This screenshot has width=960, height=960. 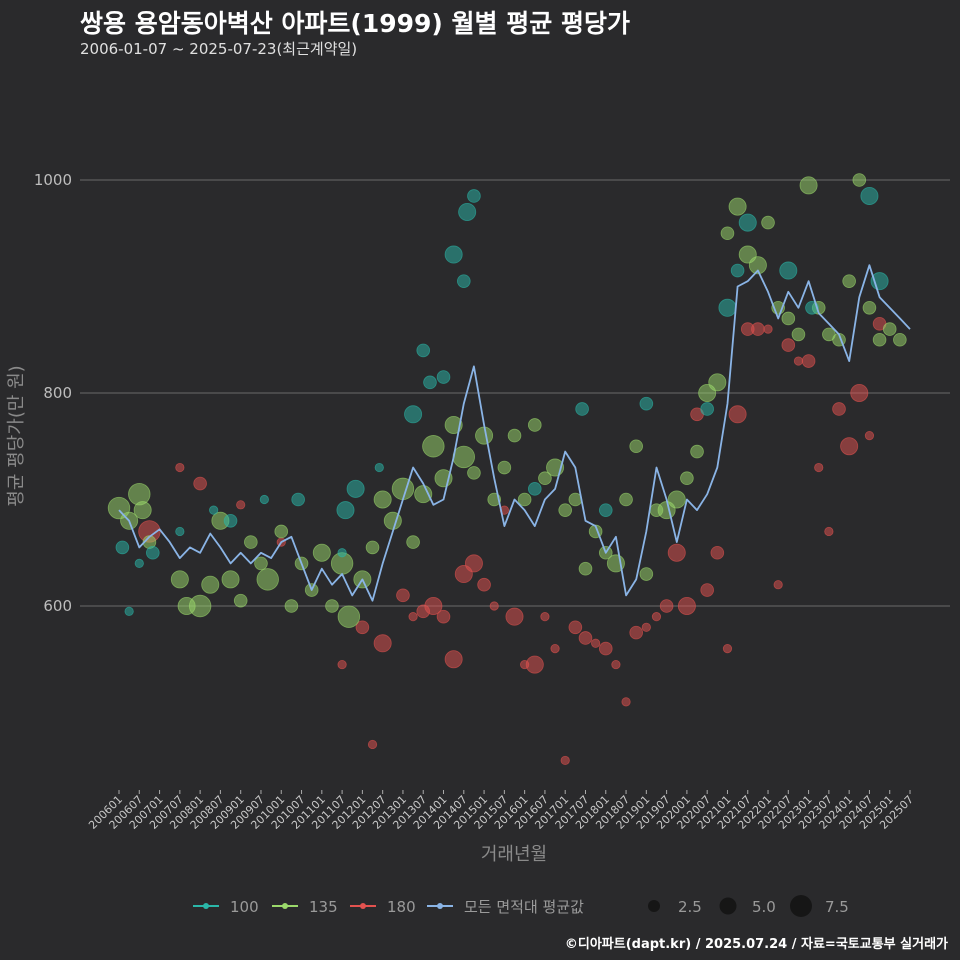 What do you see at coordinates (383, 907) in the screenshot?
I see `legend-item-180: 180` at bounding box center [383, 907].